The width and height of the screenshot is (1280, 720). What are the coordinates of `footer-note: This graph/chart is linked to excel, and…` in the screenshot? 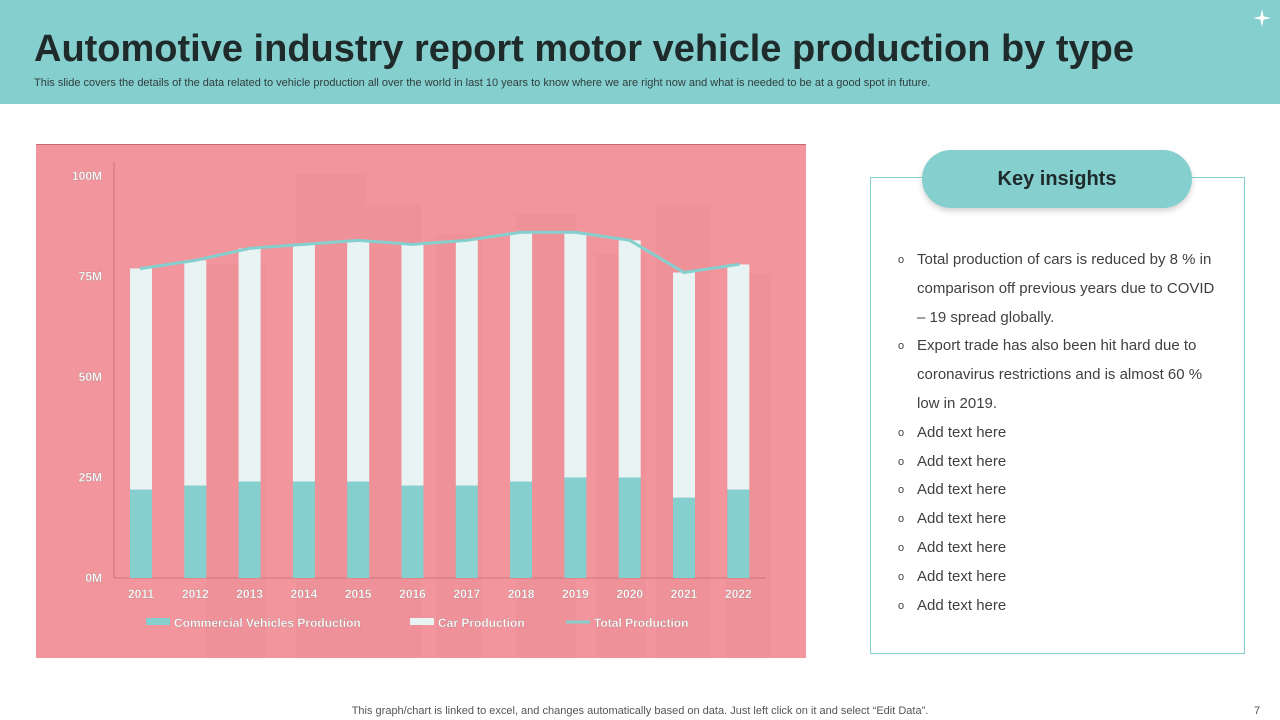 It's located at (640, 711).